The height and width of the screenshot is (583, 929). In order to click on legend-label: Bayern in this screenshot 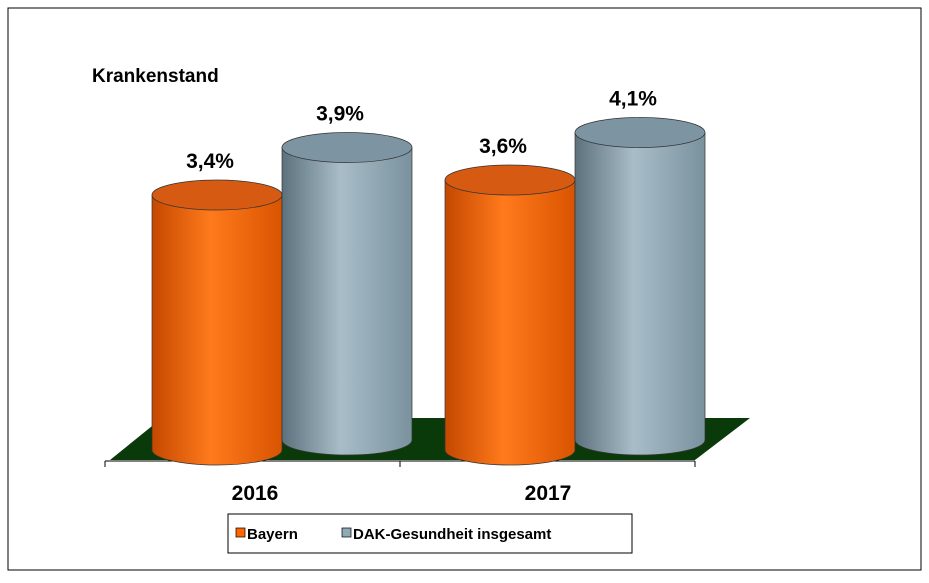, I will do `click(272, 534)`.